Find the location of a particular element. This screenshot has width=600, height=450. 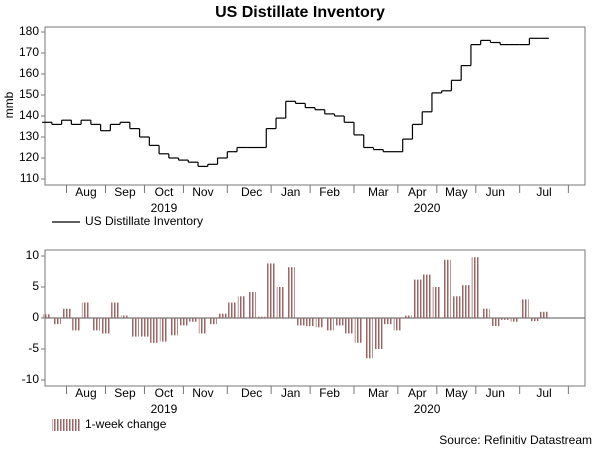

legend-symbol is located at coordinates (66, 425).